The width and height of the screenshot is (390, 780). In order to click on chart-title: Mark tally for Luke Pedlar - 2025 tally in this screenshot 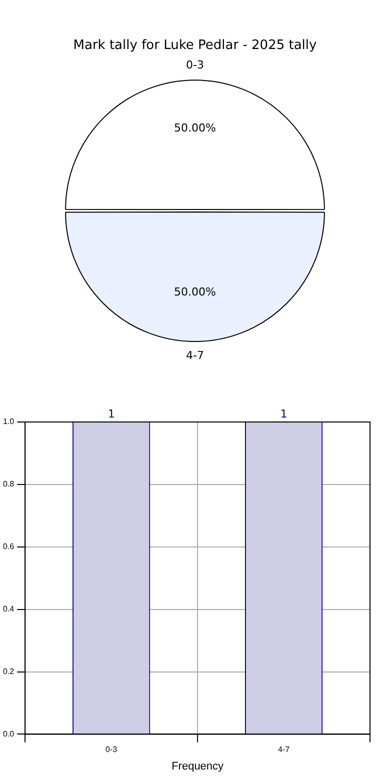, I will do `click(195, 46)`.